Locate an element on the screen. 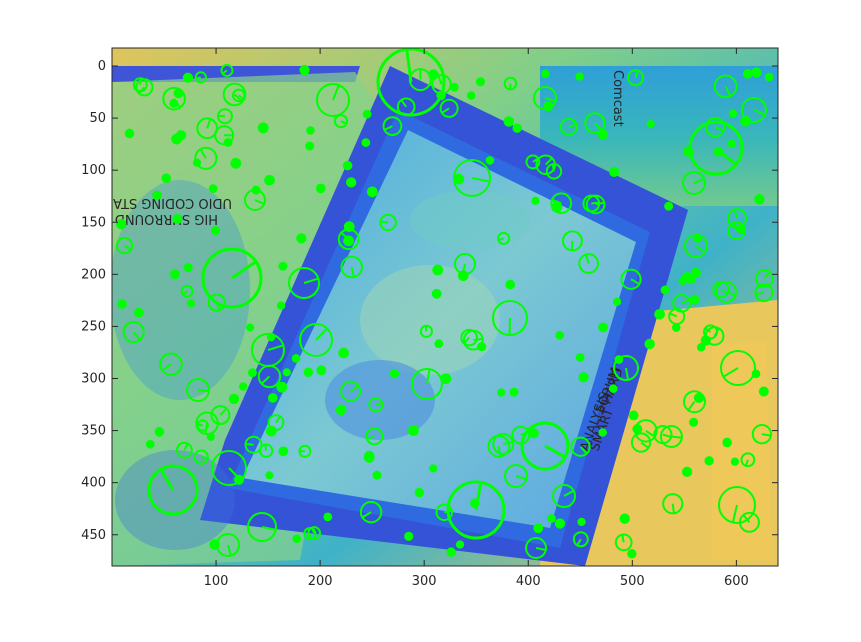 The image size is (861, 642). x-tick-label: 300 is located at coordinates (424, 581).